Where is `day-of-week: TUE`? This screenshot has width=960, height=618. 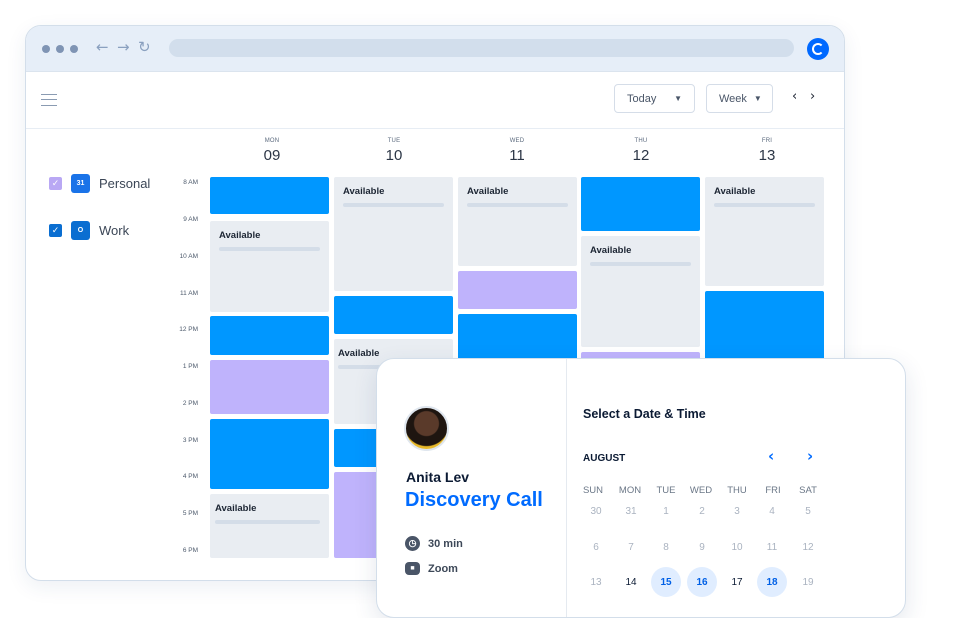
day-of-week: TUE is located at coordinates (394, 141).